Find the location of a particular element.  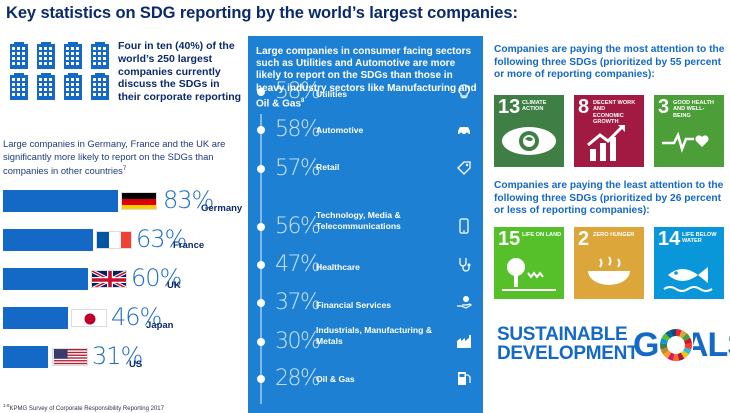

sector-name: Industrials, Manufacturing & Metals is located at coordinates (374, 335).